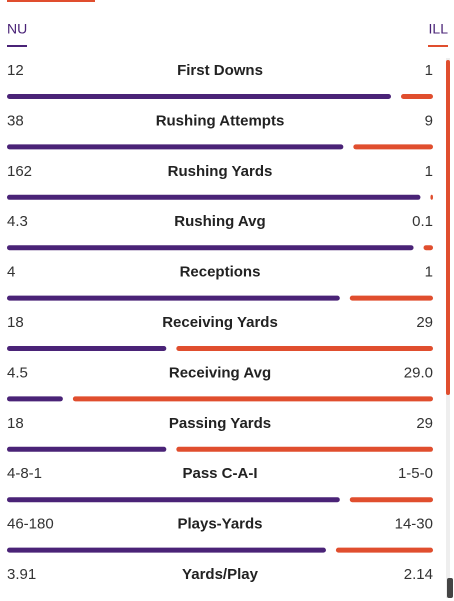  What do you see at coordinates (220, 120) in the screenshot?
I see `stat-label: Rushing Attempts` at bounding box center [220, 120].